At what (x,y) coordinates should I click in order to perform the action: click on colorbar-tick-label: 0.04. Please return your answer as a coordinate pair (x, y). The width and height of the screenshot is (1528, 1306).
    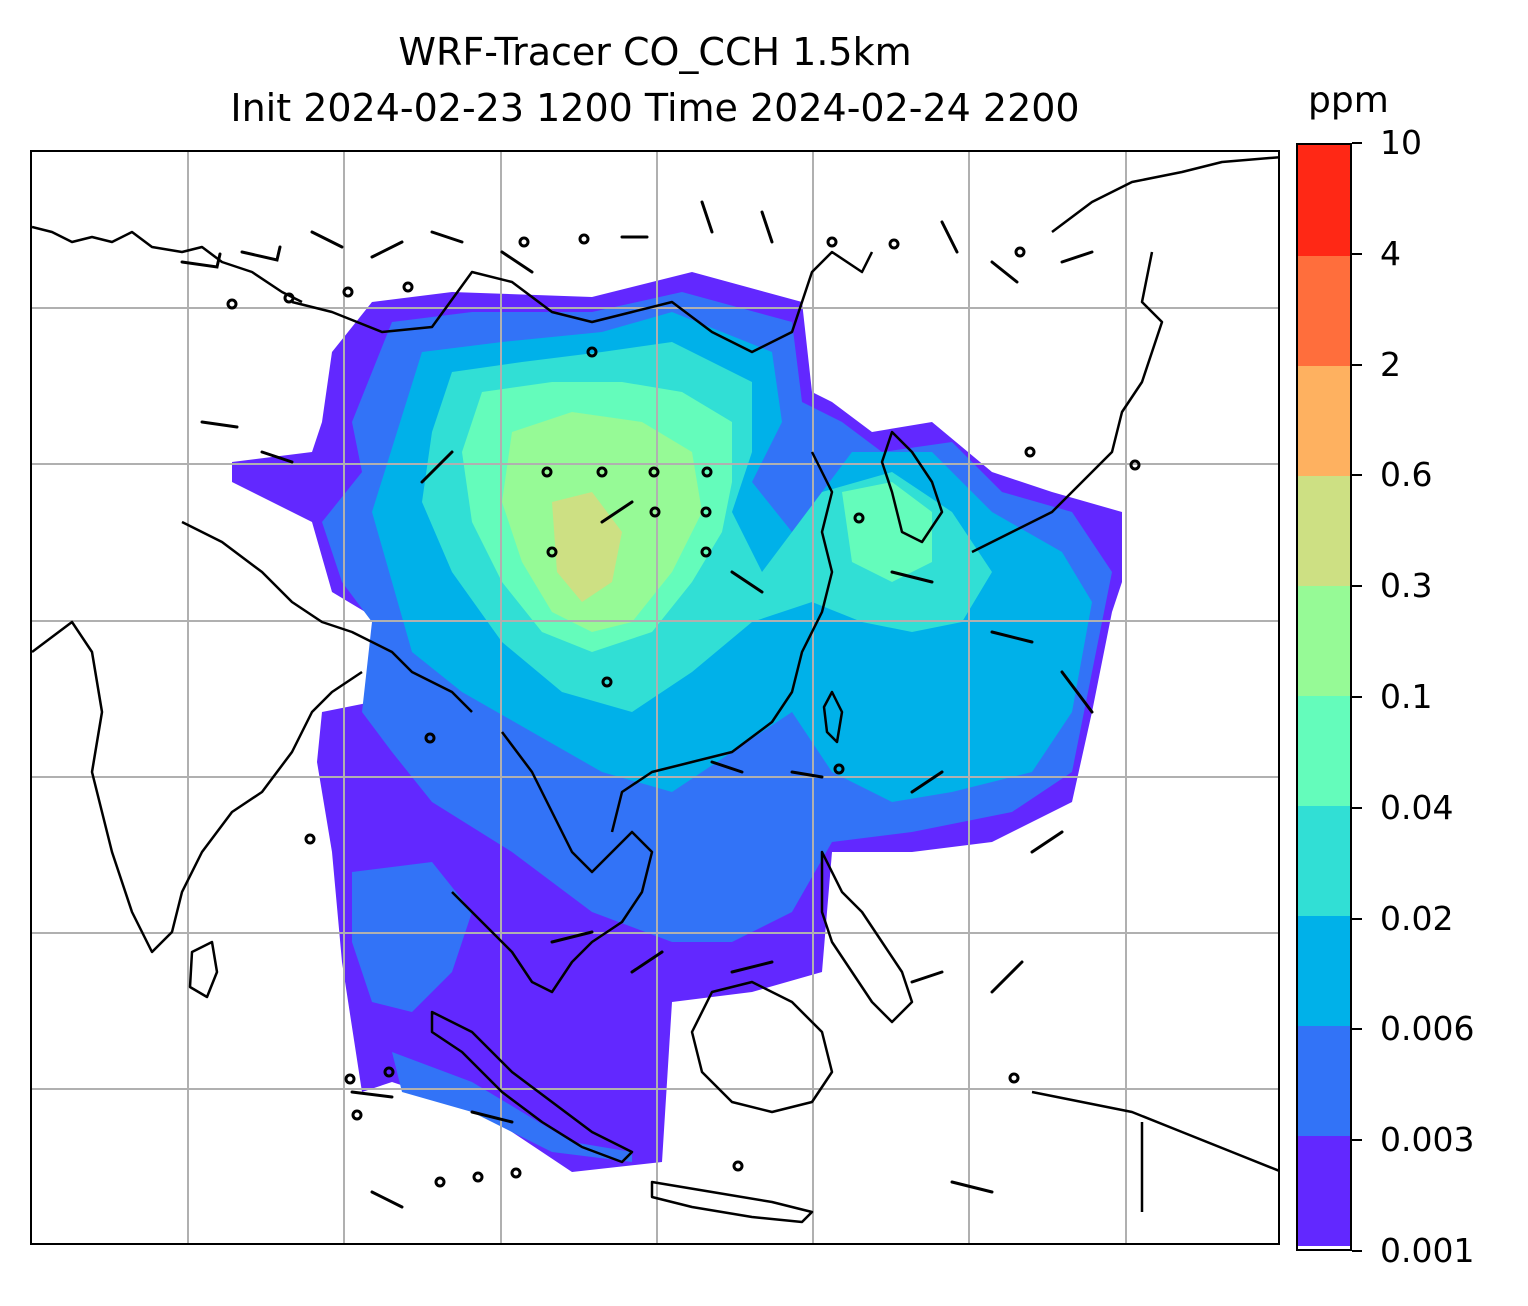
    Looking at the image, I should click on (1417, 807).